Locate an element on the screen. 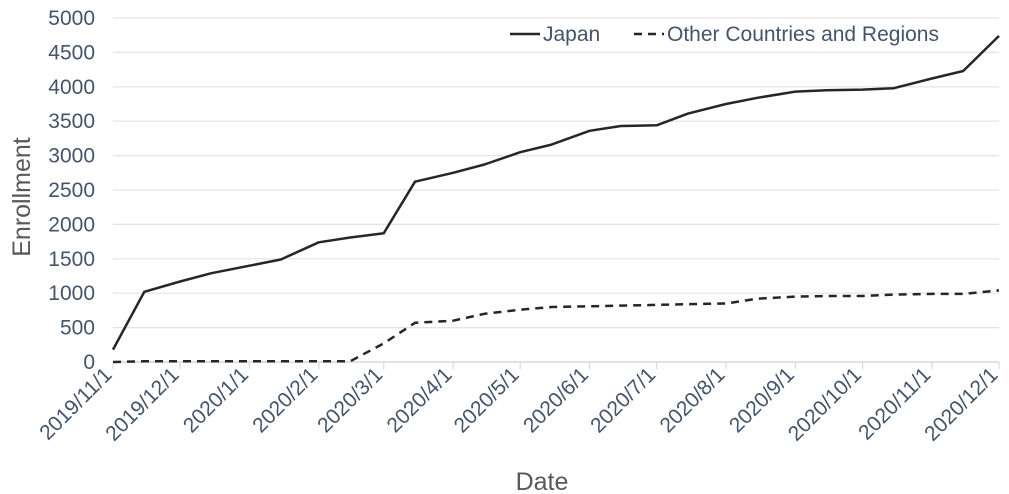 The height and width of the screenshot is (494, 1009). x-tick-label: 2020/5/1 is located at coordinates (487, 400).